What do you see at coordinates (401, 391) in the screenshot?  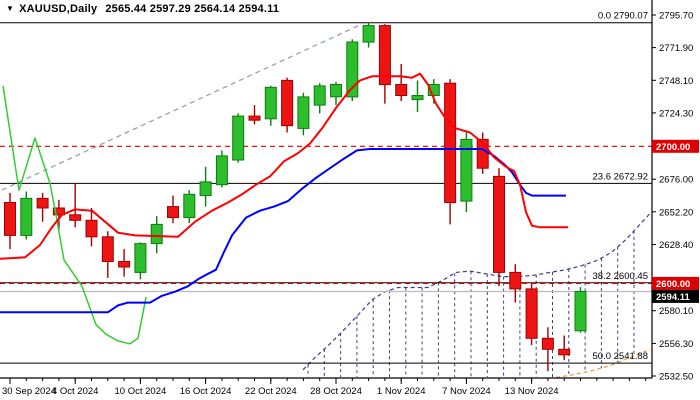 I see `date-axis-label: 1 Nov 2024` at bounding box center [401, 391].